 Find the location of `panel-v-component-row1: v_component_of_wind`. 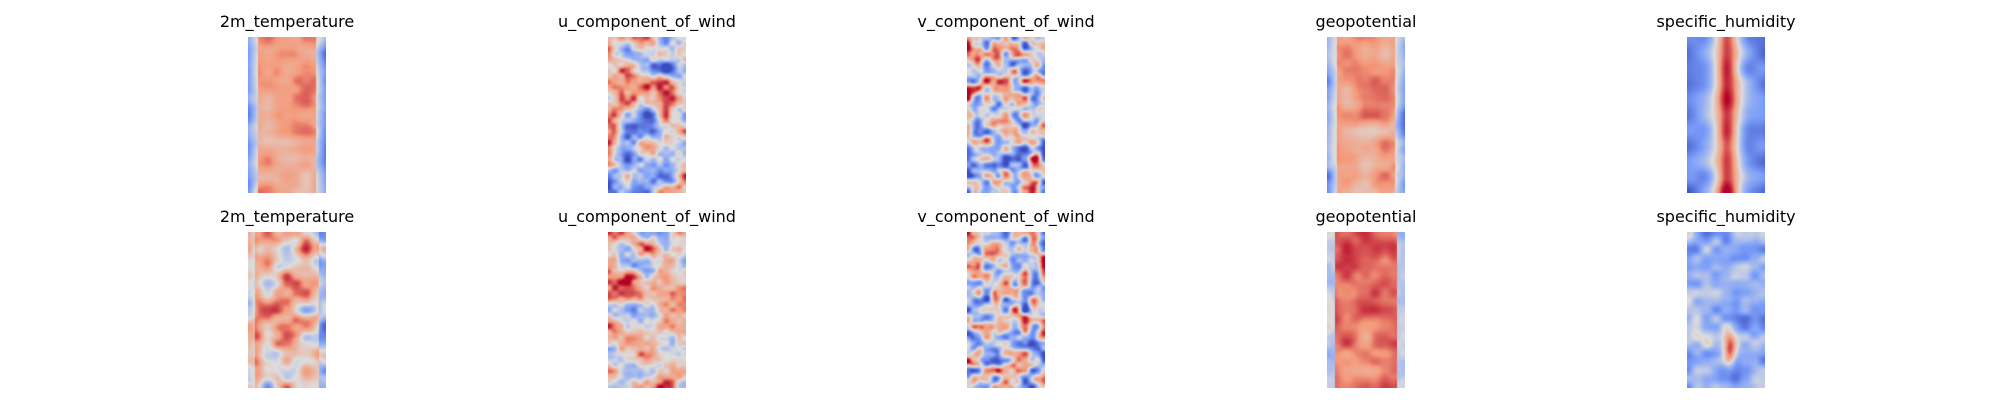

panel-v-component-row1: v_component_of_wind is located at coordinates (1006, 102).